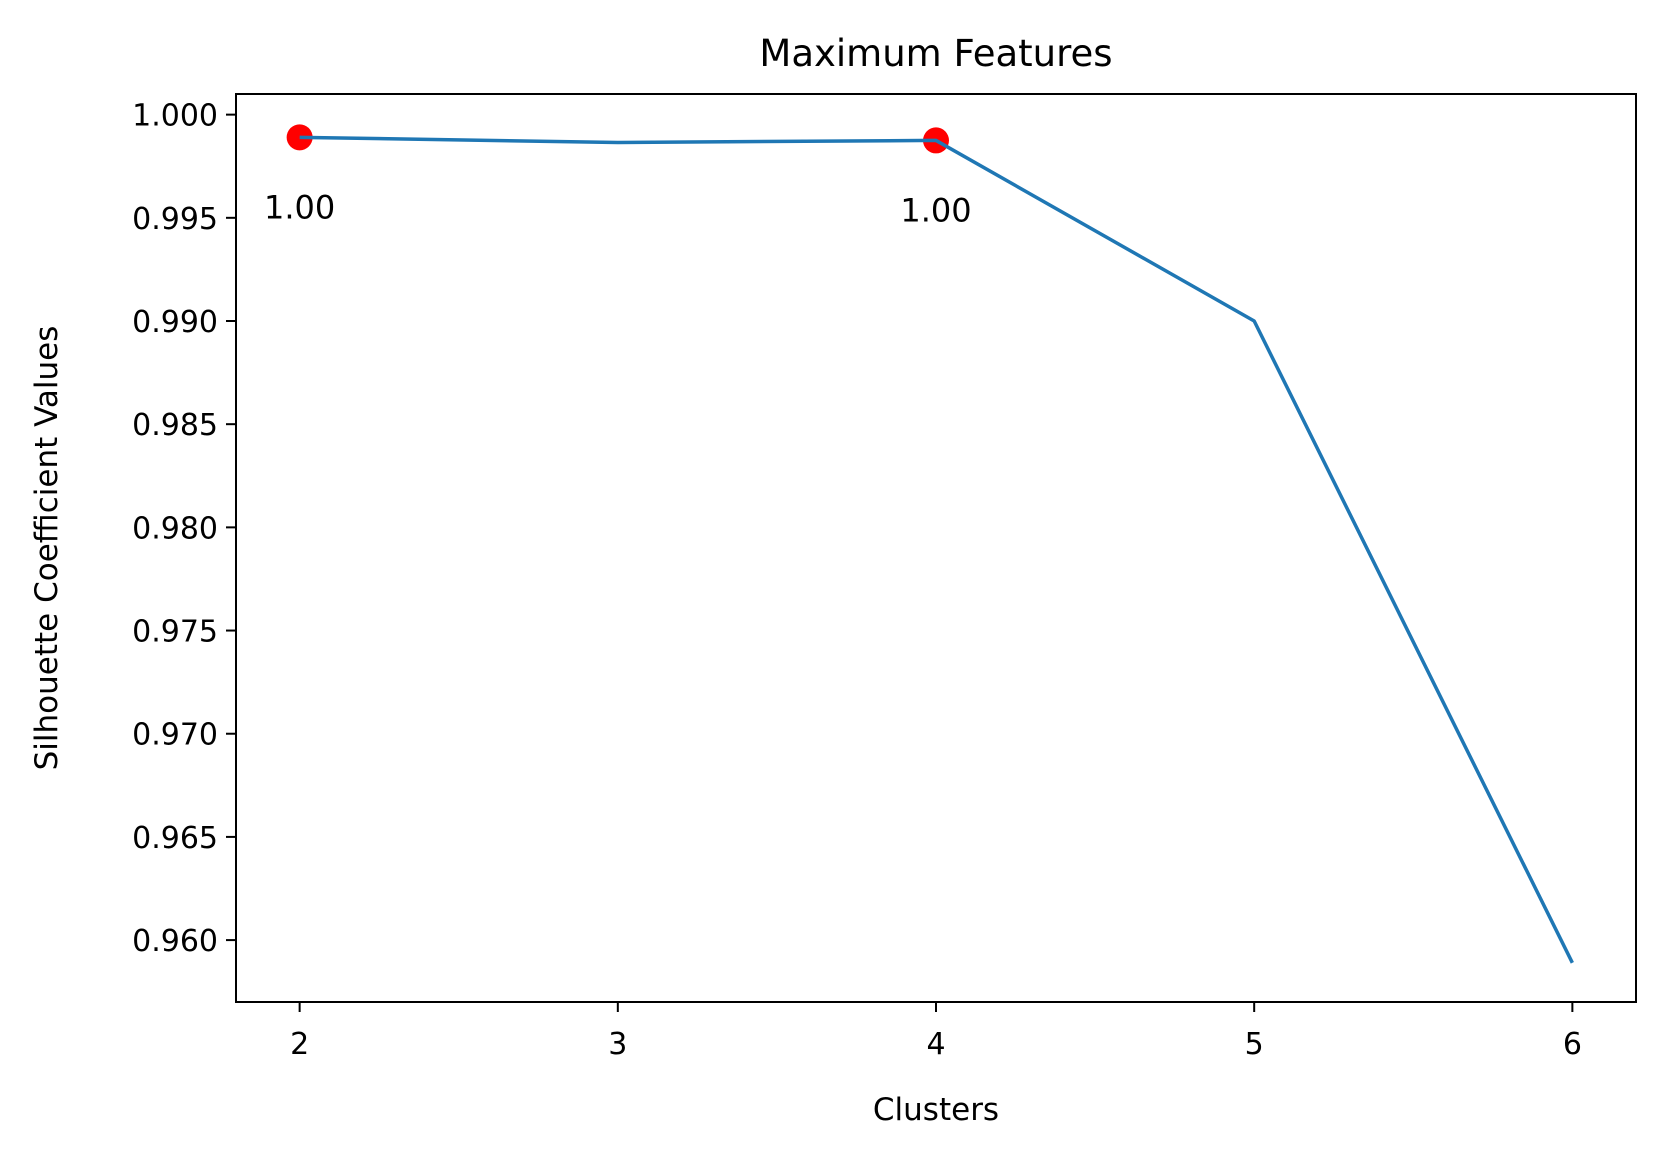 This screenshot has width=1660, height=1154. Describe the element at coordinates (175, 528) in the screenshot. I see `y-tick-label: 0.980` at that location.